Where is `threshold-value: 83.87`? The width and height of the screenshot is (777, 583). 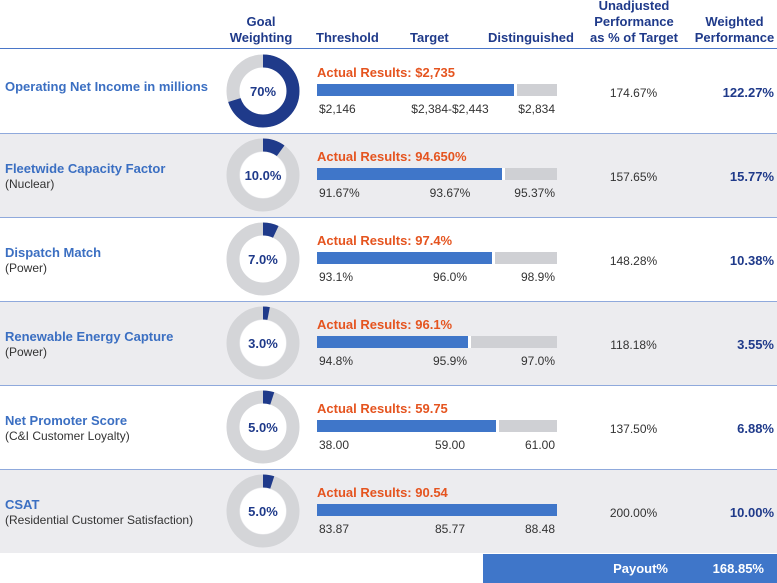
threshold-value: 83.87 is located at coordinates (334, 529).